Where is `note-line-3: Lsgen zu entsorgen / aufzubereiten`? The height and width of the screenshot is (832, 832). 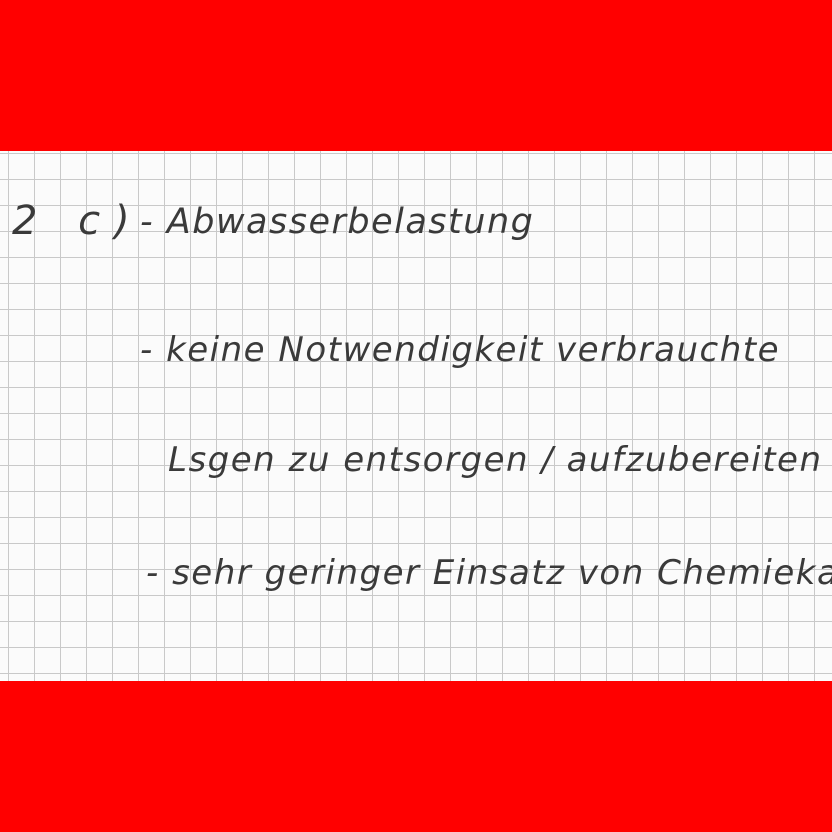 note-line-3: Lsgen zu entsorgen / aufzubereiten is located at coordinates (495, 460).